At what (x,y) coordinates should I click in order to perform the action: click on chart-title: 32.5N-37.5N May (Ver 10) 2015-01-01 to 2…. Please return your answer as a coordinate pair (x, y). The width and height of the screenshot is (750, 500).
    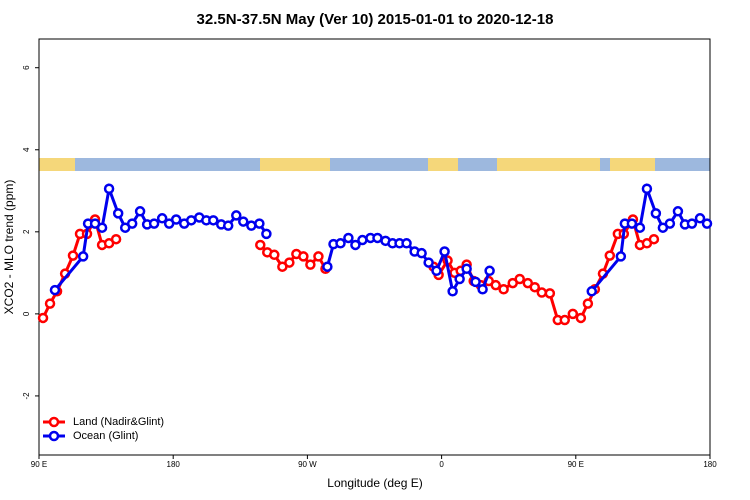
    Looking at the image, I should click on (375, 19).